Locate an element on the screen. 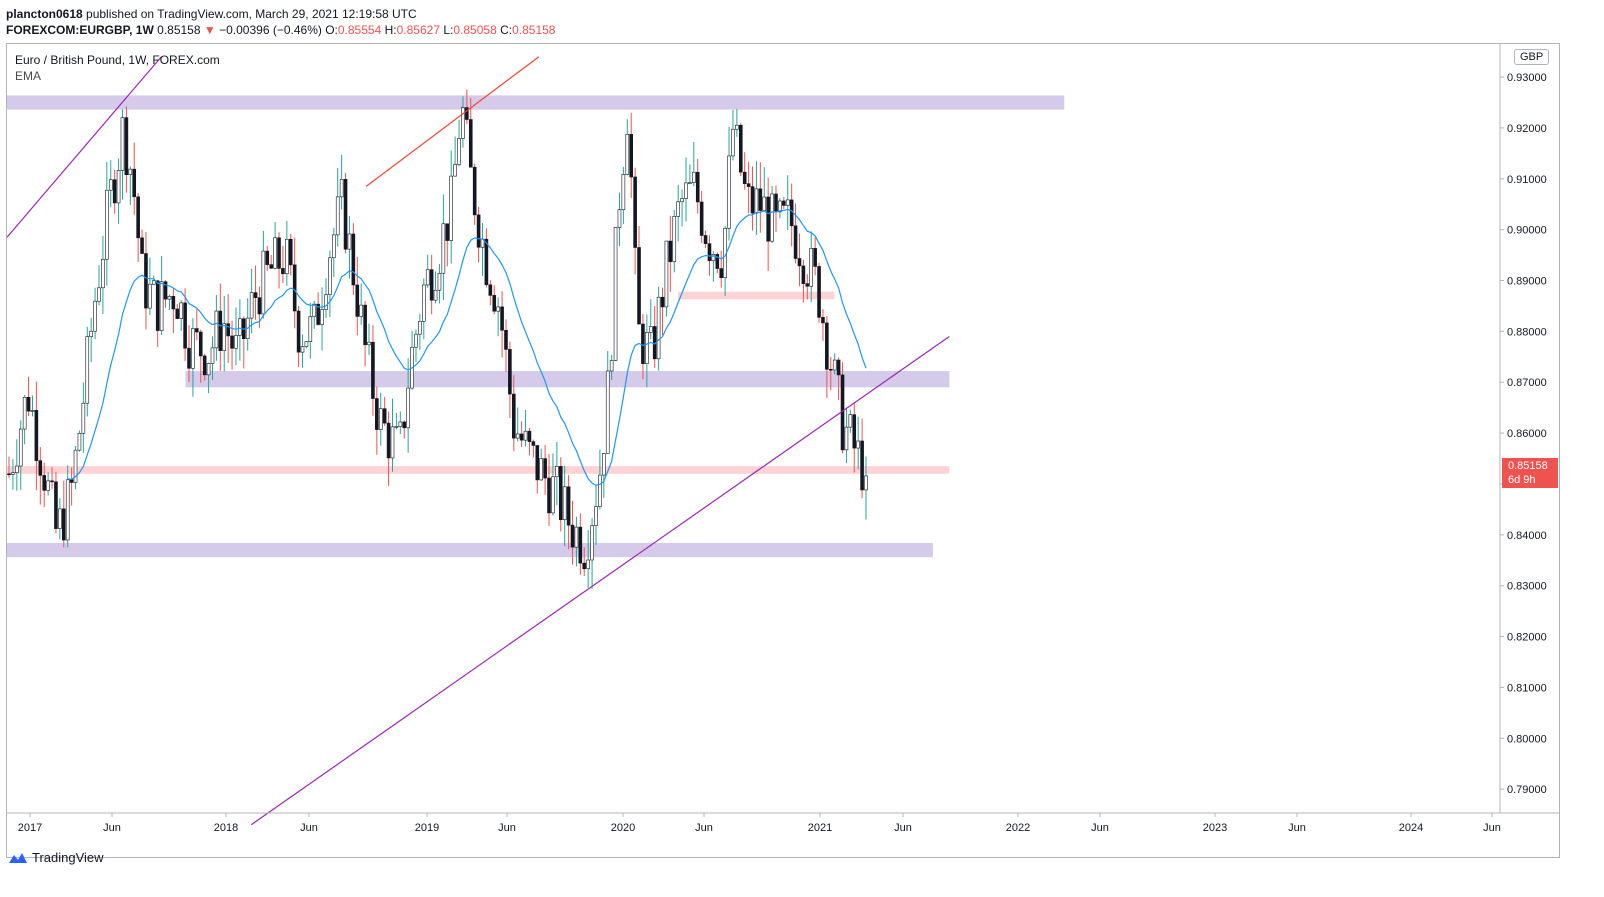 The width and height of the screenshot is (1604, 897). symbol: FOREXCOM:EURGBP, 1W is located at coordinates (80, 30).